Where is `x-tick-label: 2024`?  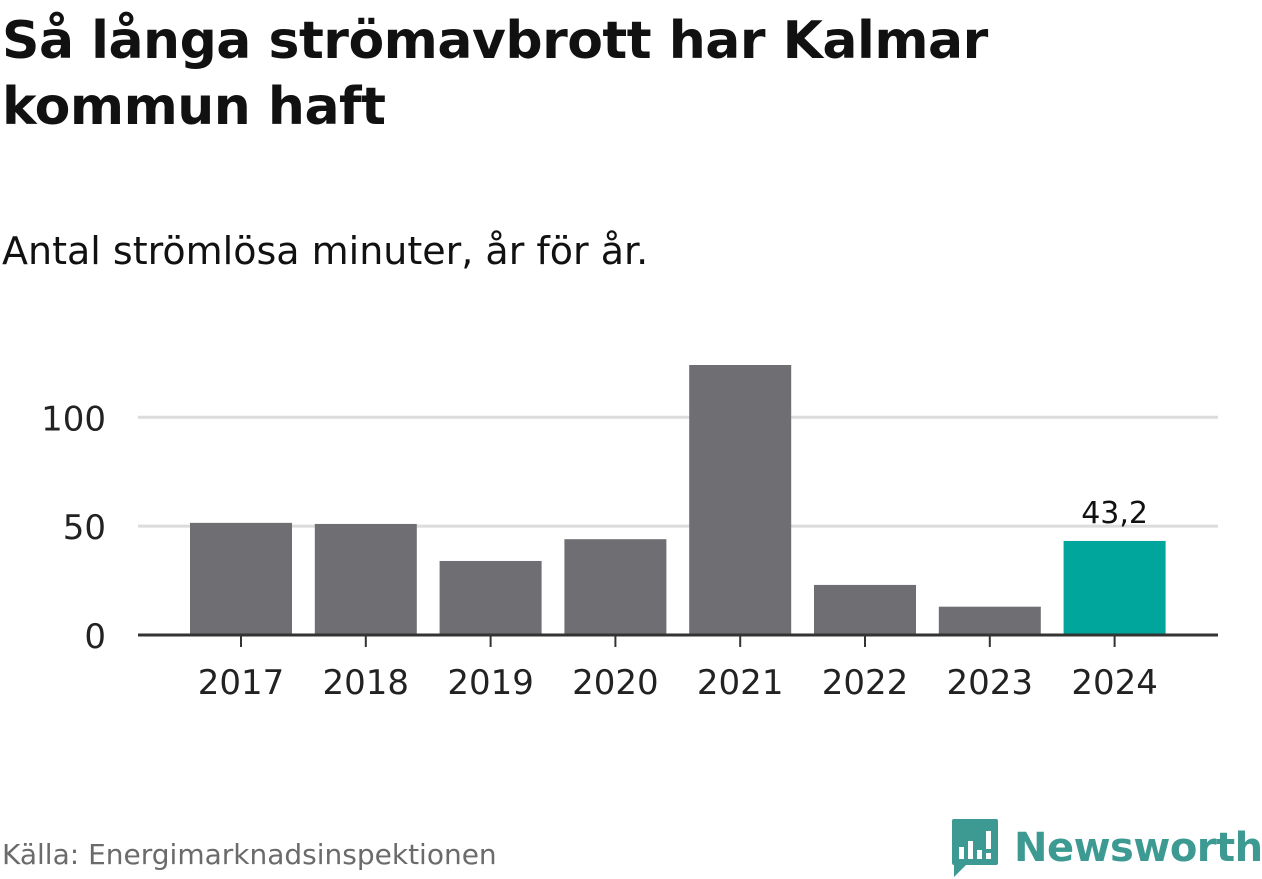
x-tick-label: 2024 is located at coordinates (1114, 683).